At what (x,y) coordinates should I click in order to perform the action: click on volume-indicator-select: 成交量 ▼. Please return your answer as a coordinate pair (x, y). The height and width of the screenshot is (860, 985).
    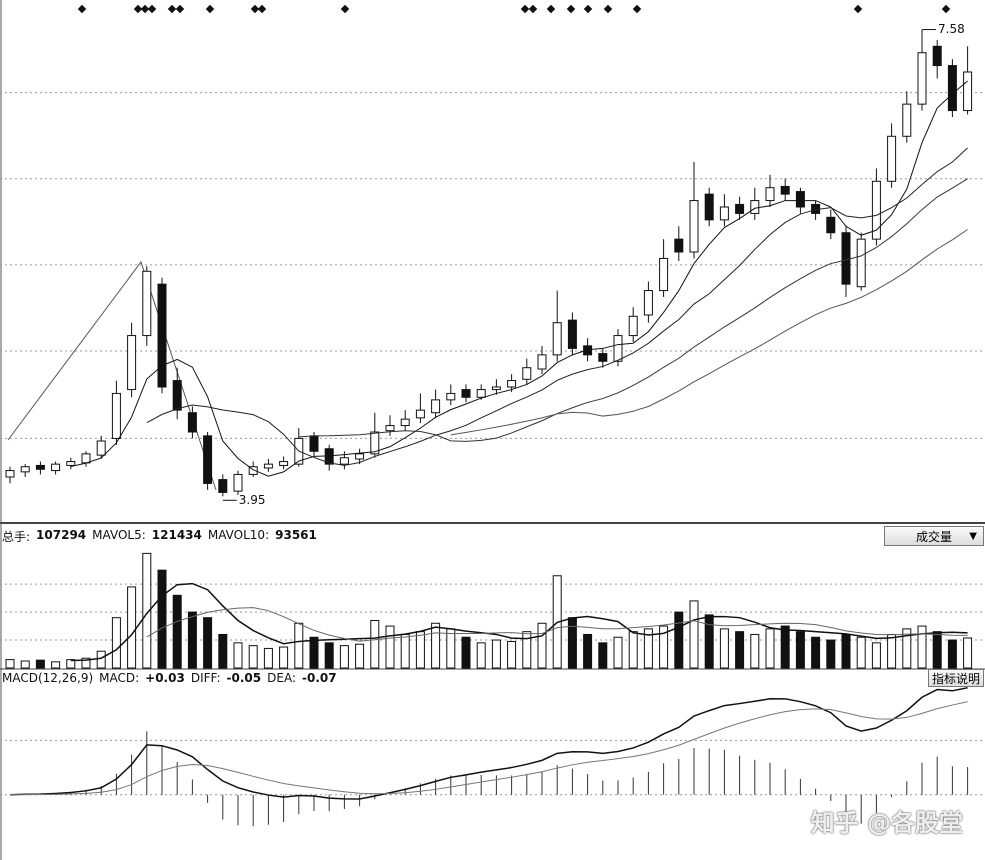
    Looking at the image, I should click on (934, 536).